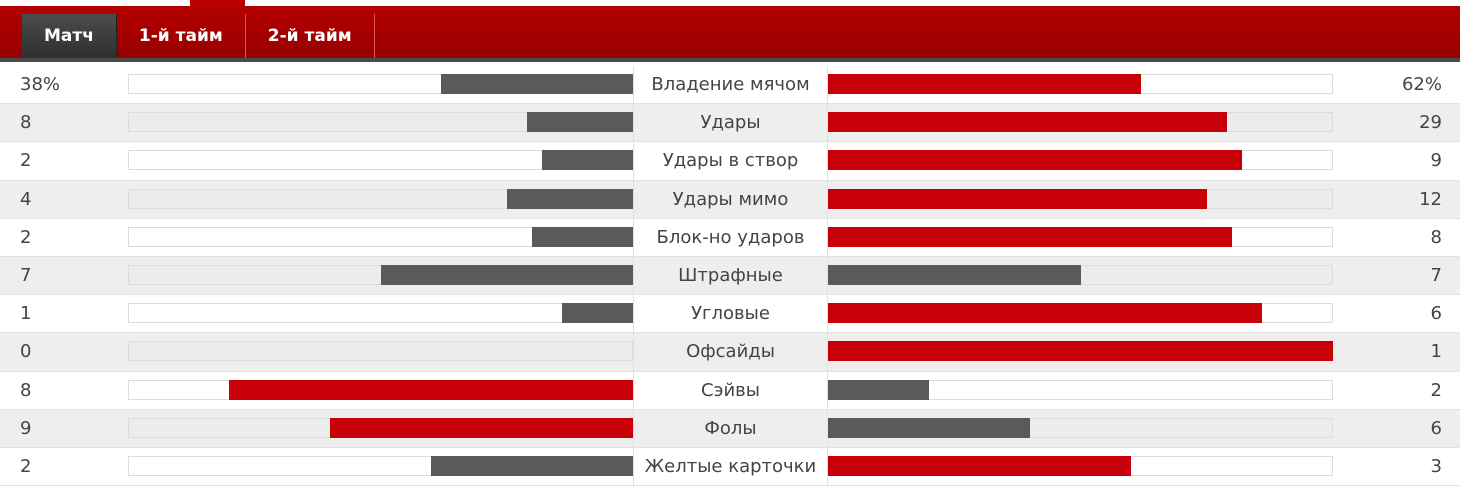 The image size is (1460, 488). I want to click on stat-row: 2 Желтые карточки 3, so click(730, 467).